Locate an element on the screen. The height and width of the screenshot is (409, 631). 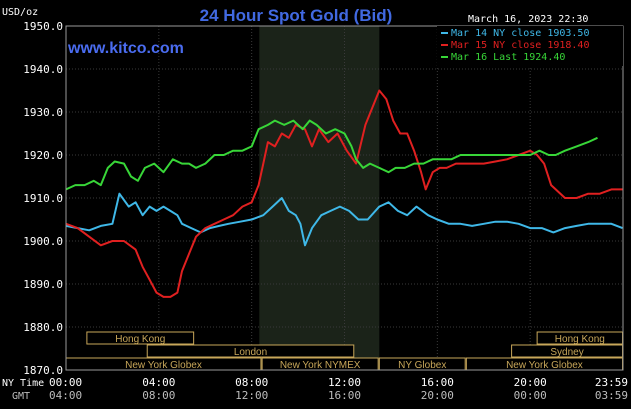
y-tick-label: 1870.0 is located at coordinates (43, 370).